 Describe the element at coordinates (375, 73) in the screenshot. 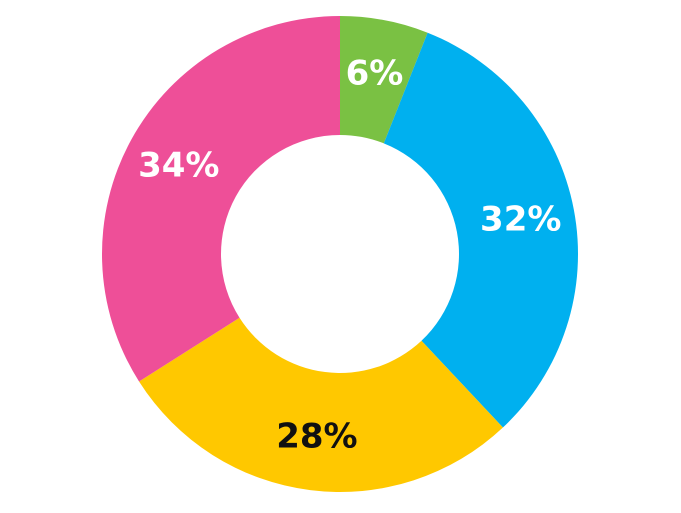

I see `slice-label-0: 6%` at that location.